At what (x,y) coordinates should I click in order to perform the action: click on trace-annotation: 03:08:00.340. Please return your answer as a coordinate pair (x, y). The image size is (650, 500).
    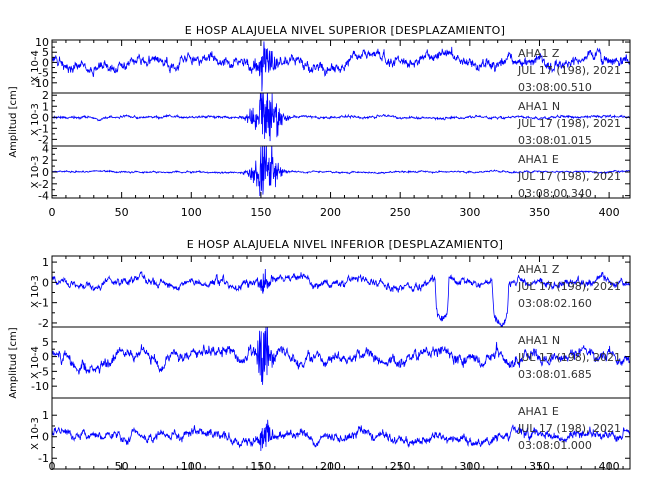
    Looking at the image, I should click on (555, 193).